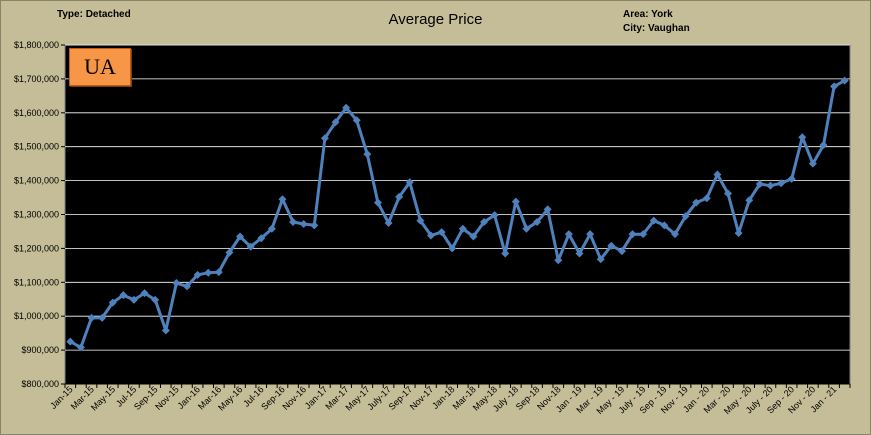 The height and width of the screenshot is (435, 871). What do you see at coordinates (295, 398) in the screenshot?
I see `x-tick-label: Nov-16` at bounding box center [295, 398].